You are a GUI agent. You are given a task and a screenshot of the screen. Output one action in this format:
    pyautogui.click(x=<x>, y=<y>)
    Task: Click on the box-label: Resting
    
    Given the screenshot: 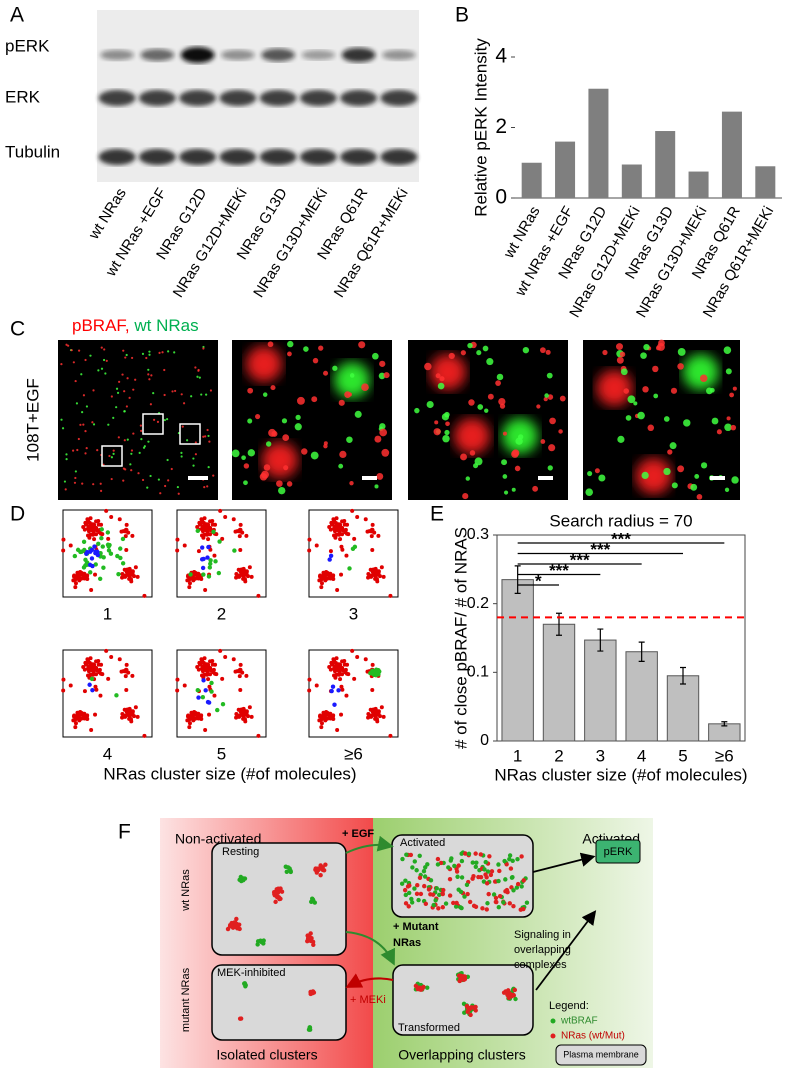 What is the action you would take?
    pyautogui.click(x=240, y=852)
    